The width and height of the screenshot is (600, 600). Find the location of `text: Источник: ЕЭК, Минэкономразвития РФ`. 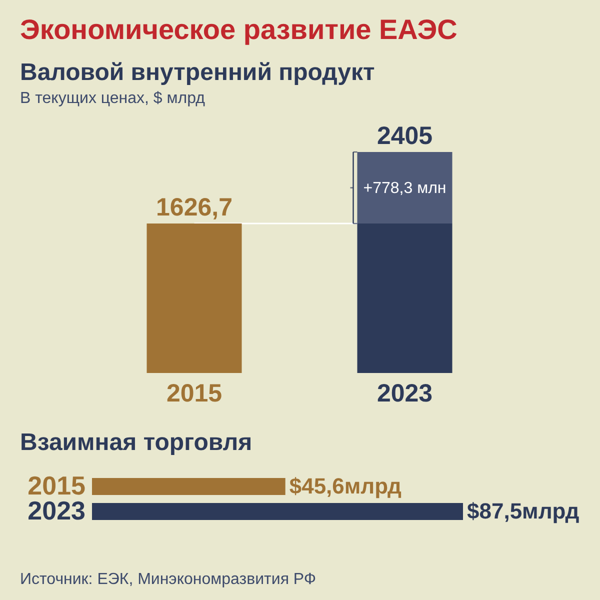

text: Источник: ЕЭК, Минэкономразвития РФ is located at coordinates (168, 579).